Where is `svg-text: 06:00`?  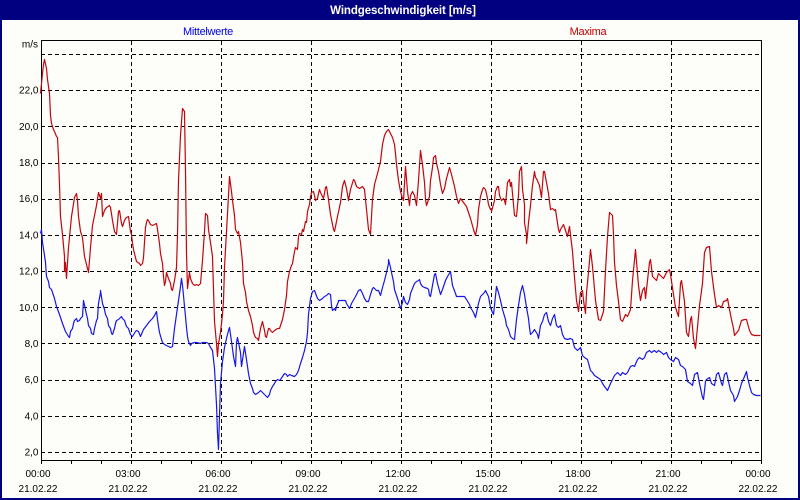 svg-text: 06:00 is located at coordinates (217, 474).